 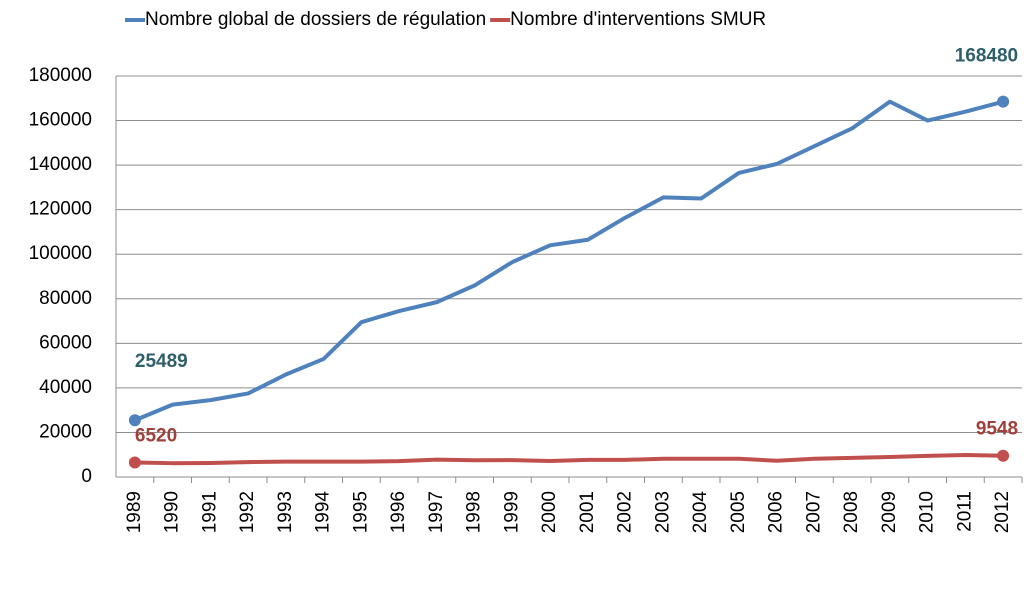 I want to click on data-label: 6520, so click(x=156, y=435).